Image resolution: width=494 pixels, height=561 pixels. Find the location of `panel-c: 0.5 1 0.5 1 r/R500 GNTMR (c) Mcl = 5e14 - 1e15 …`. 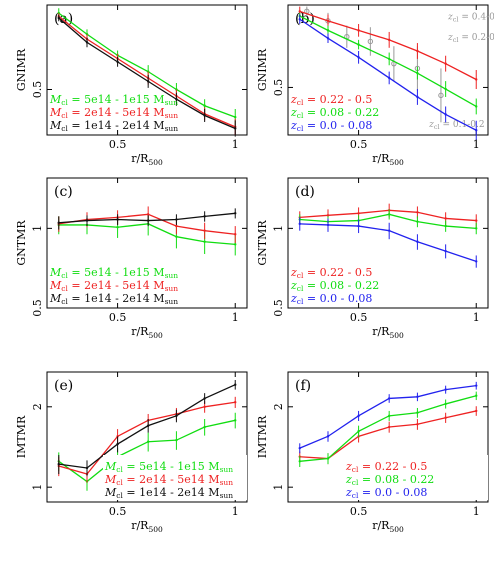

panel-c: 0.5 1 0.5 1 r/R500 GNTMR (c) Mcl = 5e14 - 1e15 … is located at coordinates (131, 258).